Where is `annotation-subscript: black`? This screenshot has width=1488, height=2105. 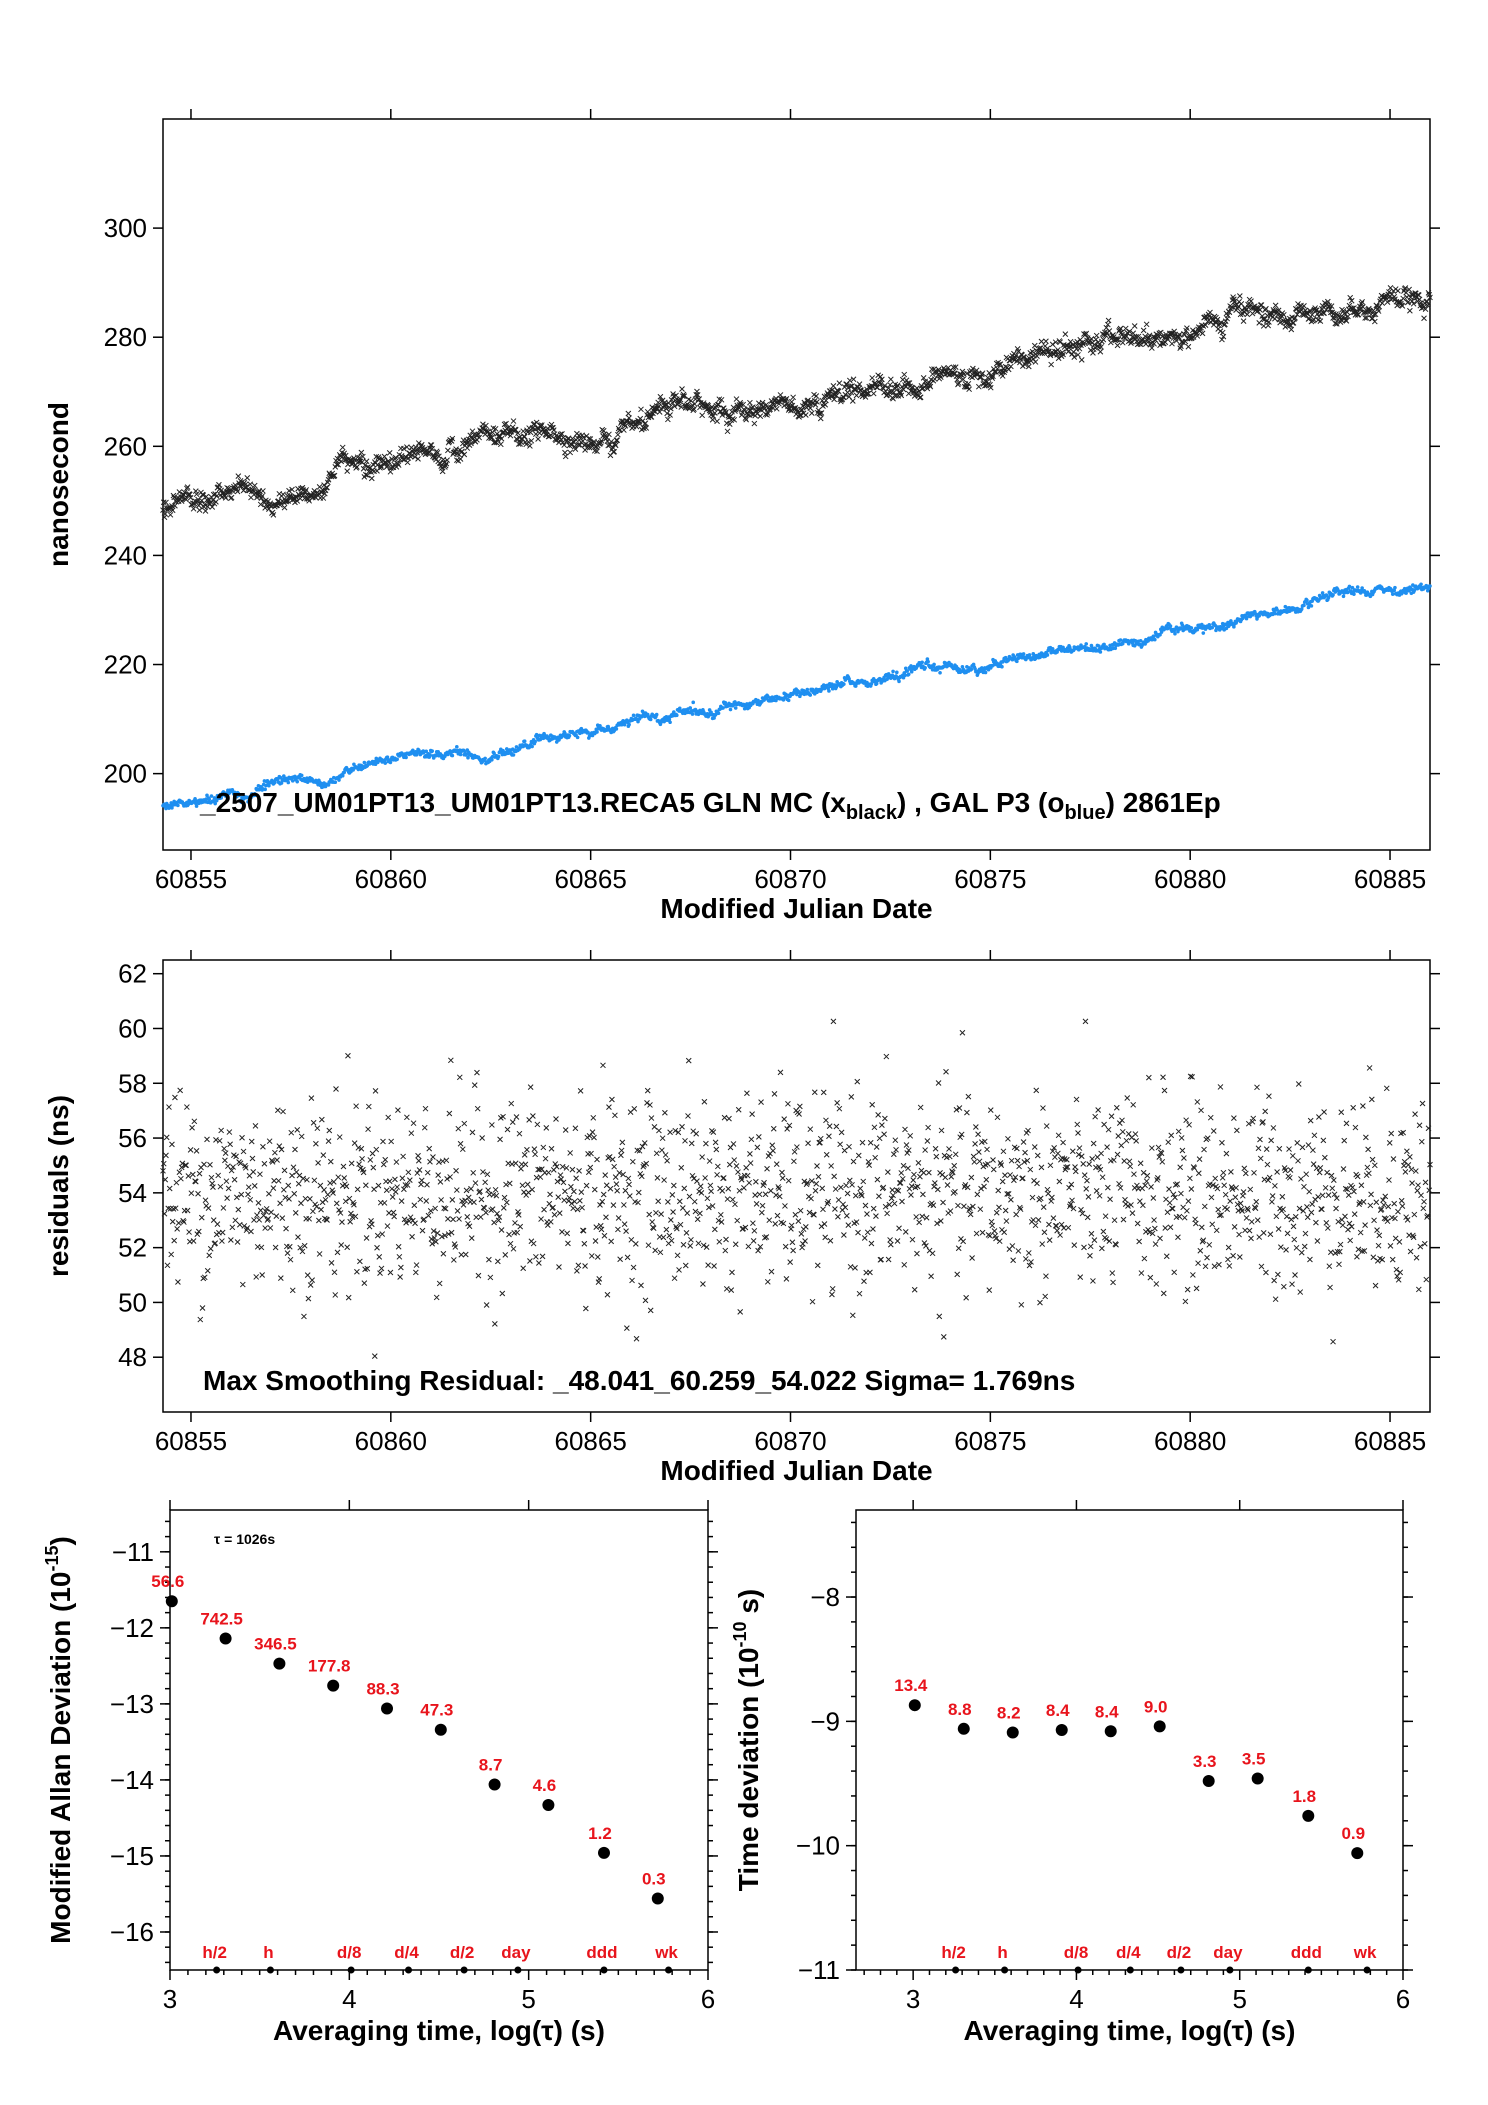 annotation-subscript: black is located at coordinates (872, 813).